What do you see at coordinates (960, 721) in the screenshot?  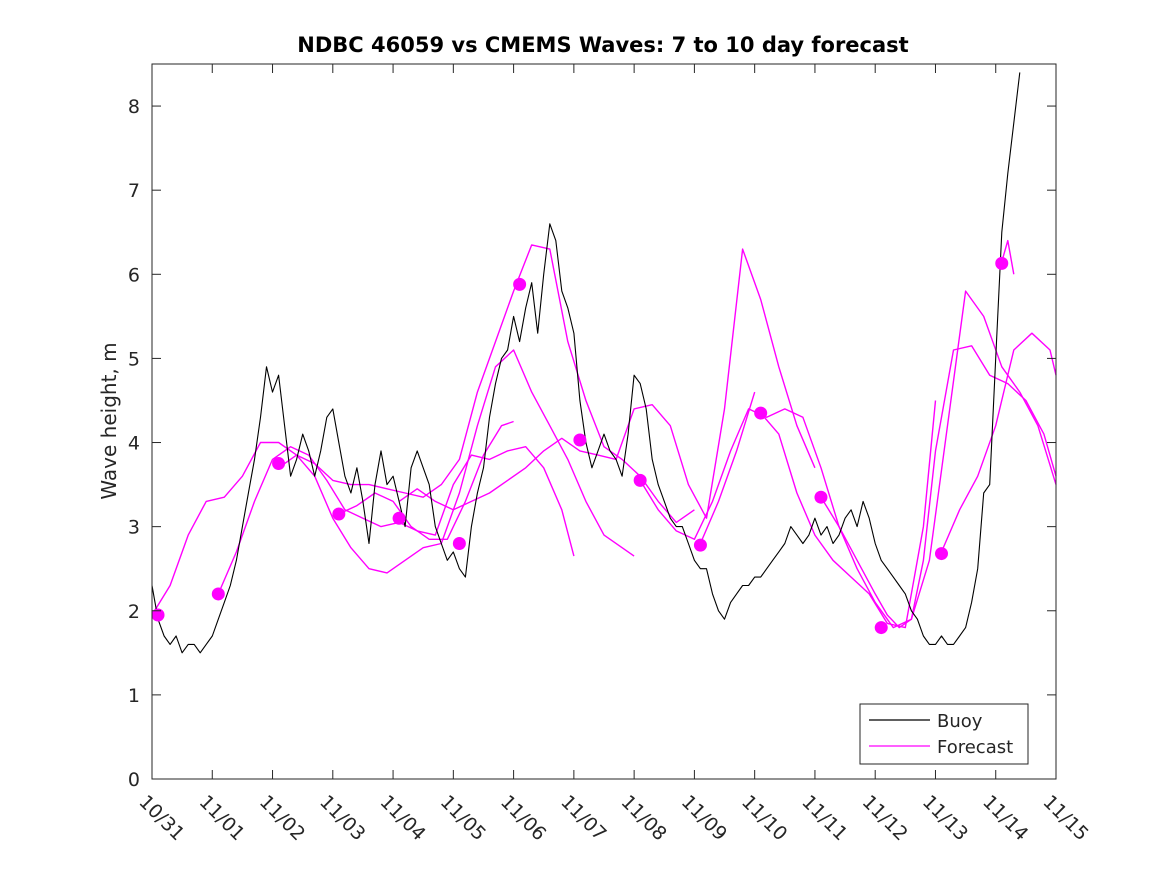 I see `legend-buoy-label: Buoy` at bounding box center [960, 721].